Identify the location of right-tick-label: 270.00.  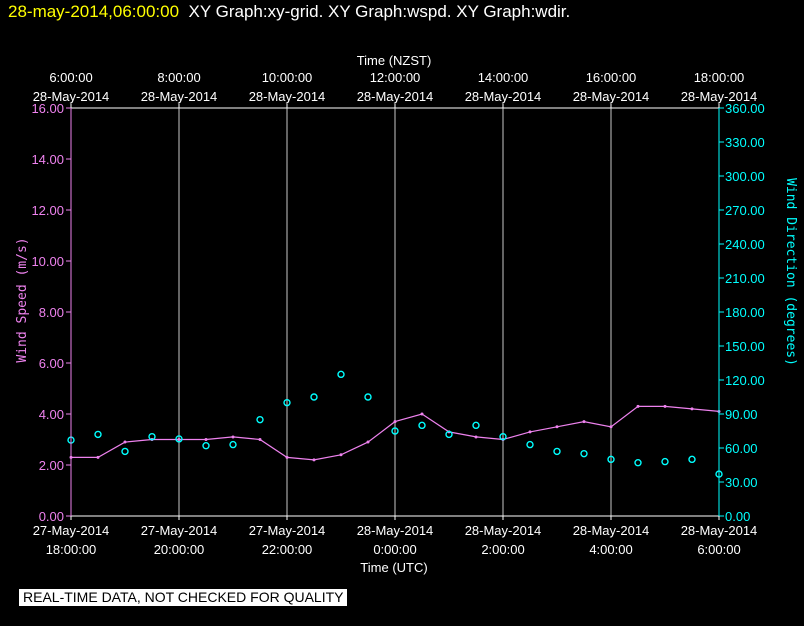
(745, 210).